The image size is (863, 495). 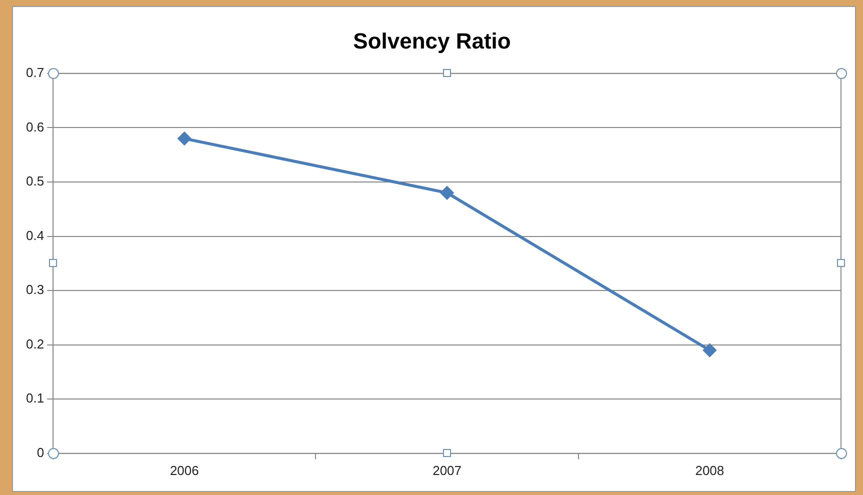 I want to click on y-tick-label: 0.6, so click(x=35, y=126).